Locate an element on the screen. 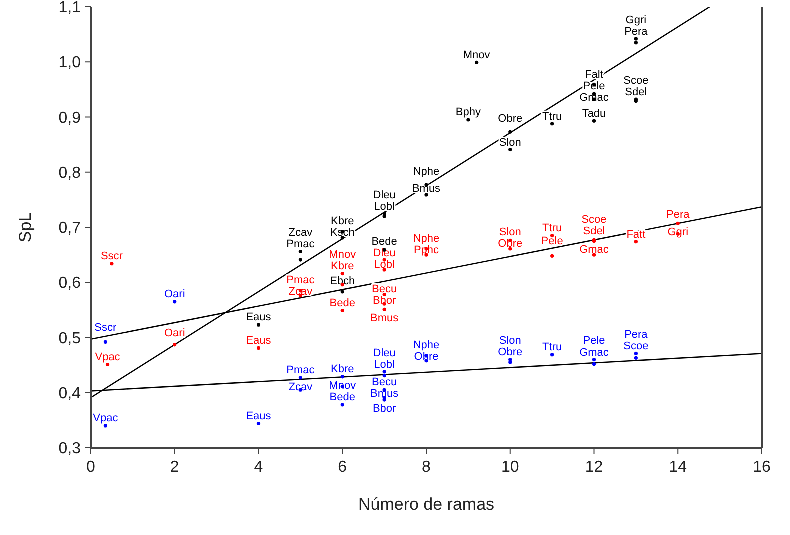  y-tick-label: 0,5 is located at coordinates (70, 339).